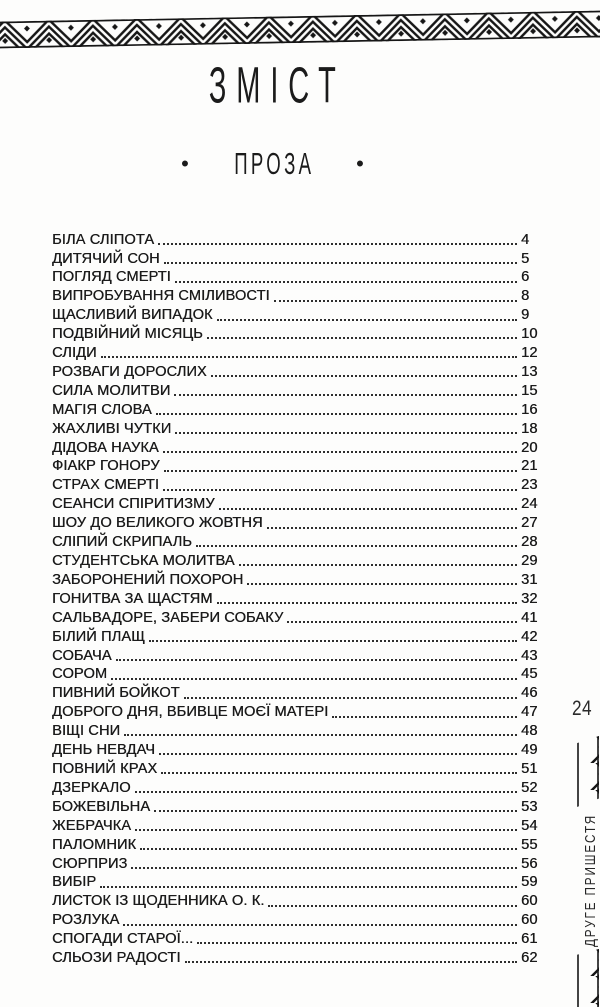  What do you see at coordinates (529, 504) in the screenshot?
I see `toc-entry-page-number: 24` at bounding box center [529, 504].